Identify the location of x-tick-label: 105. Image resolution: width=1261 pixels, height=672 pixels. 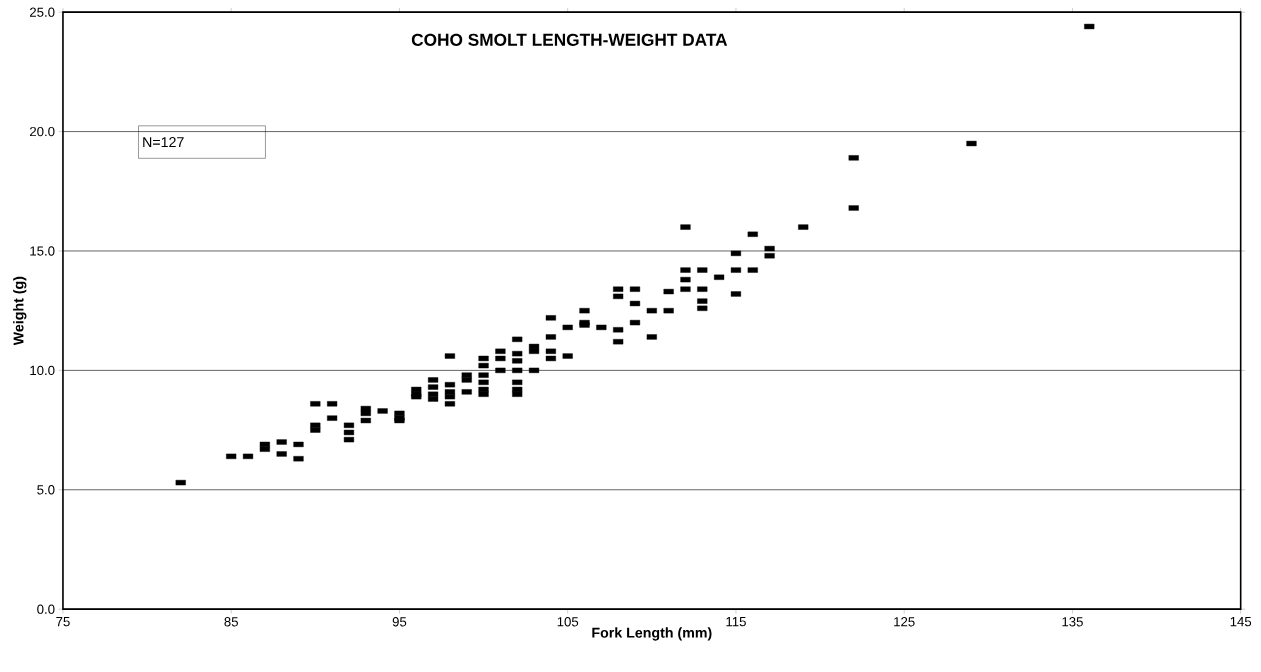
(568, 622).